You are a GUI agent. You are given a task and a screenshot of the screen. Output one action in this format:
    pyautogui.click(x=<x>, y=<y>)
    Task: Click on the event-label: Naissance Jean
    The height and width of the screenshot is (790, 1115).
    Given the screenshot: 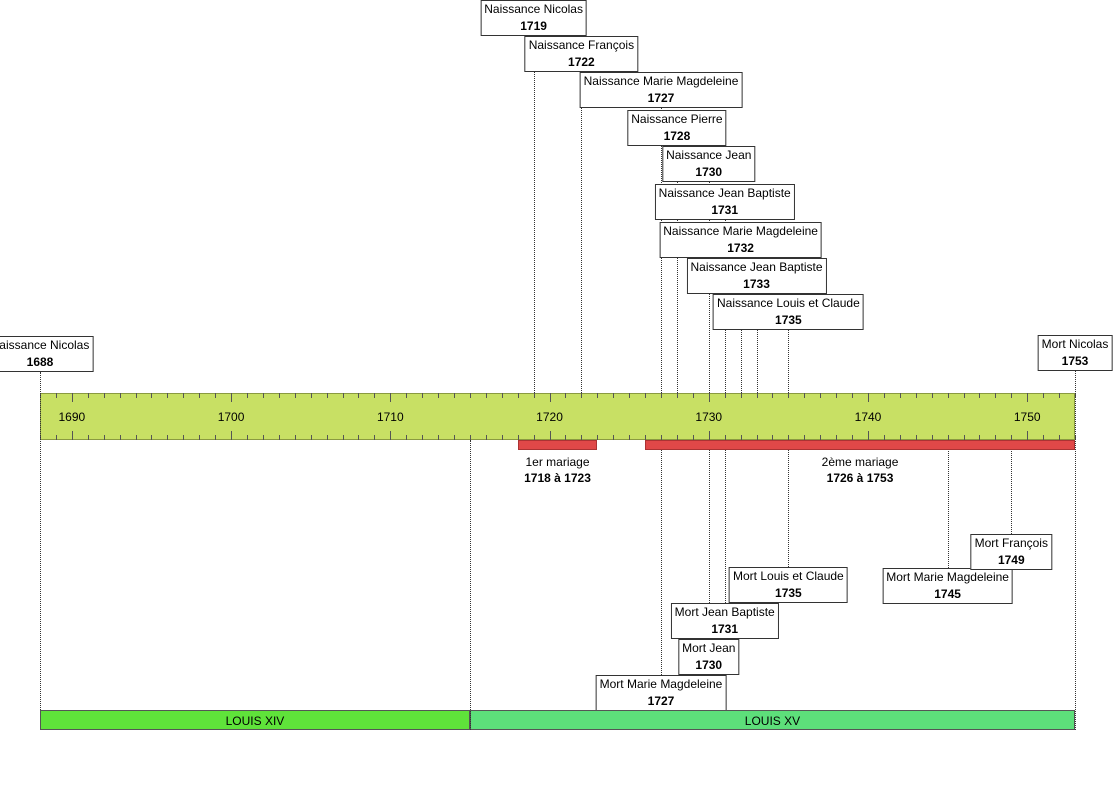 What is the action you would take?
    pyautogui.click(x=709, y=155)
    